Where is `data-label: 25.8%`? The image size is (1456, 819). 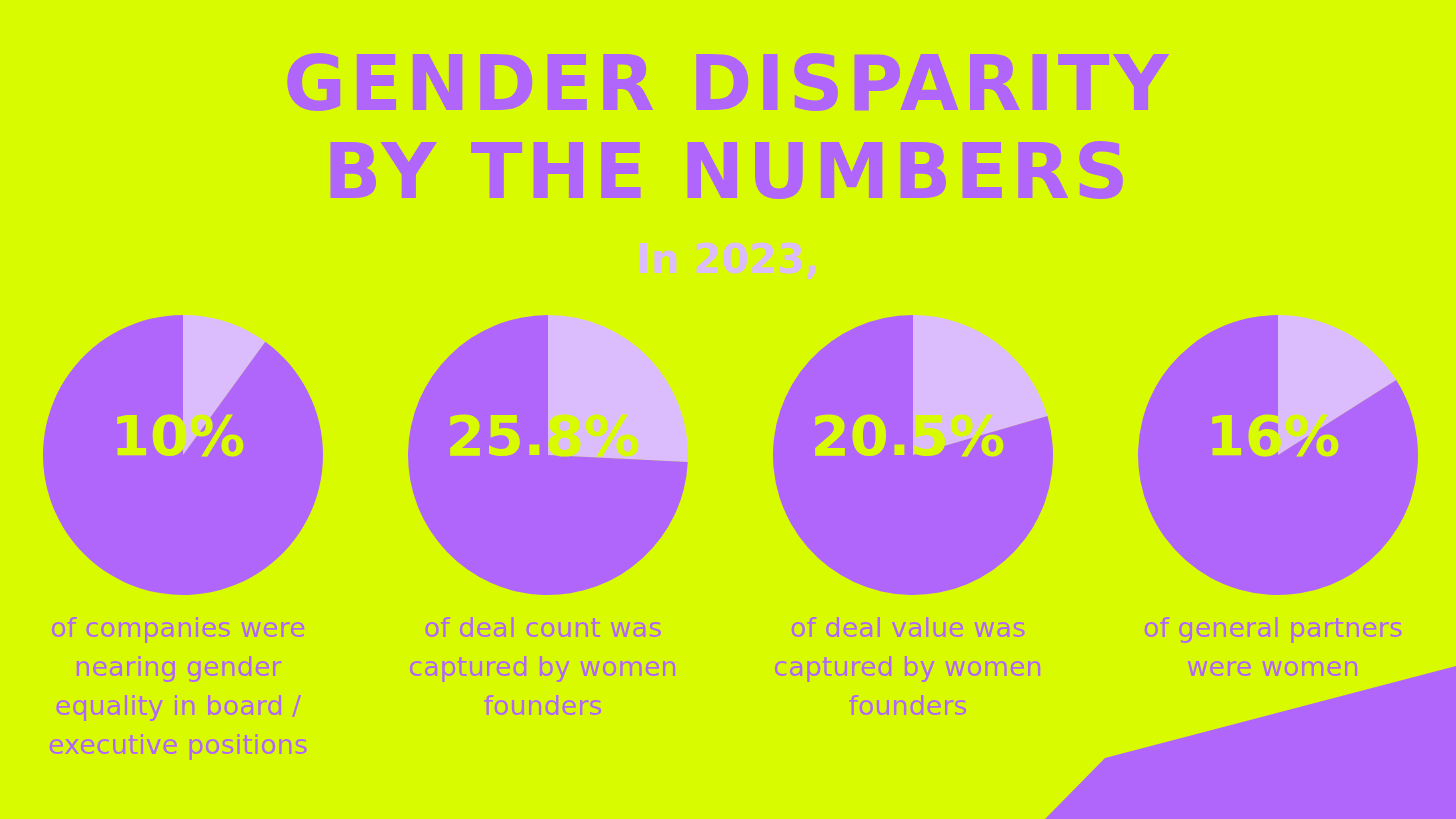 data-label: 25.8% is located at coordinates (543, 436).